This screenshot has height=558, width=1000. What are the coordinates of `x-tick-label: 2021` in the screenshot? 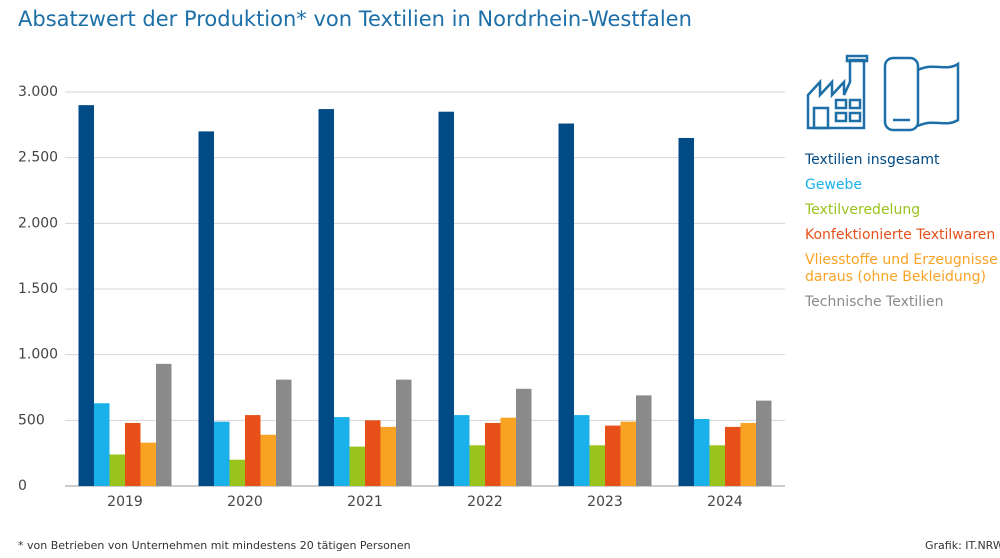 It's located at (365, 502).